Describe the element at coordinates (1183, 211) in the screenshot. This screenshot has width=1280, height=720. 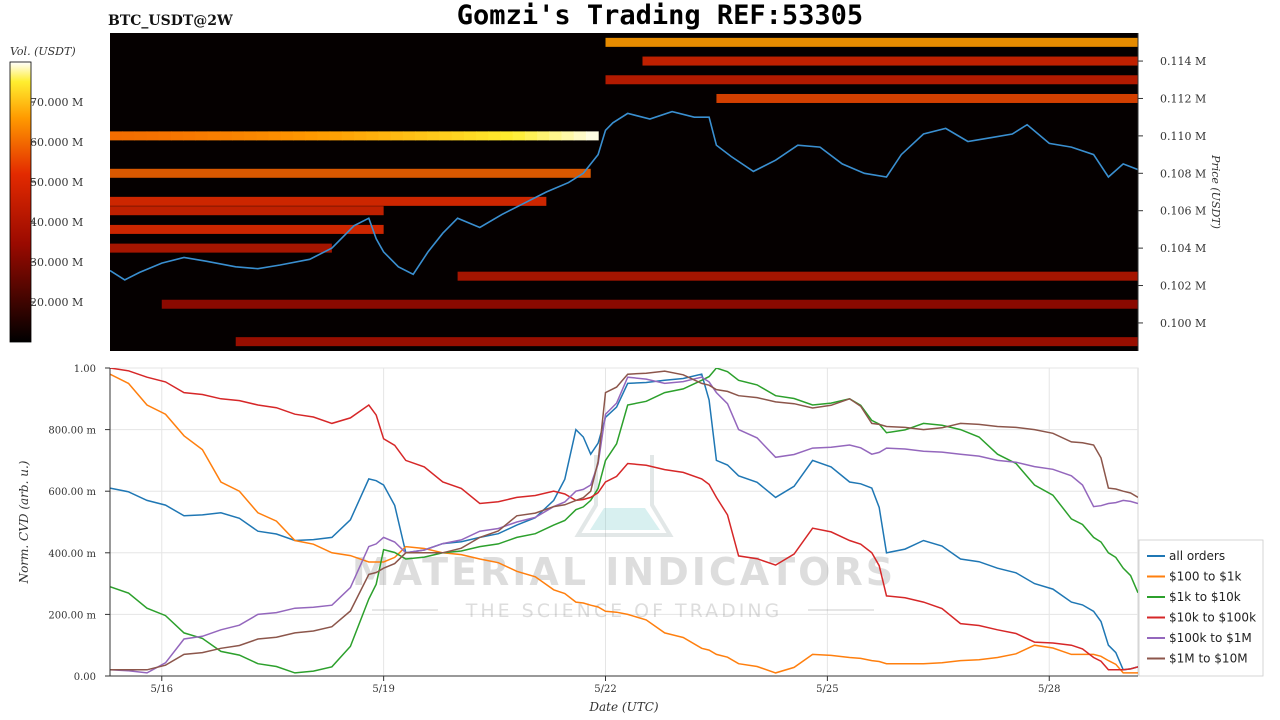
I see `price-tick-label: 0.106 M` at that location.